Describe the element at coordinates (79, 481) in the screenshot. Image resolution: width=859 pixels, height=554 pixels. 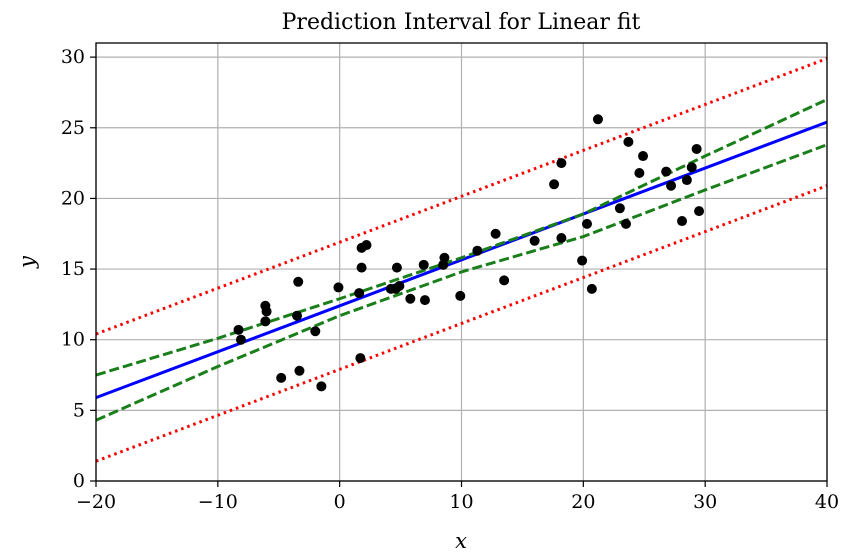
I see `y-tick-label: 0` at that location.